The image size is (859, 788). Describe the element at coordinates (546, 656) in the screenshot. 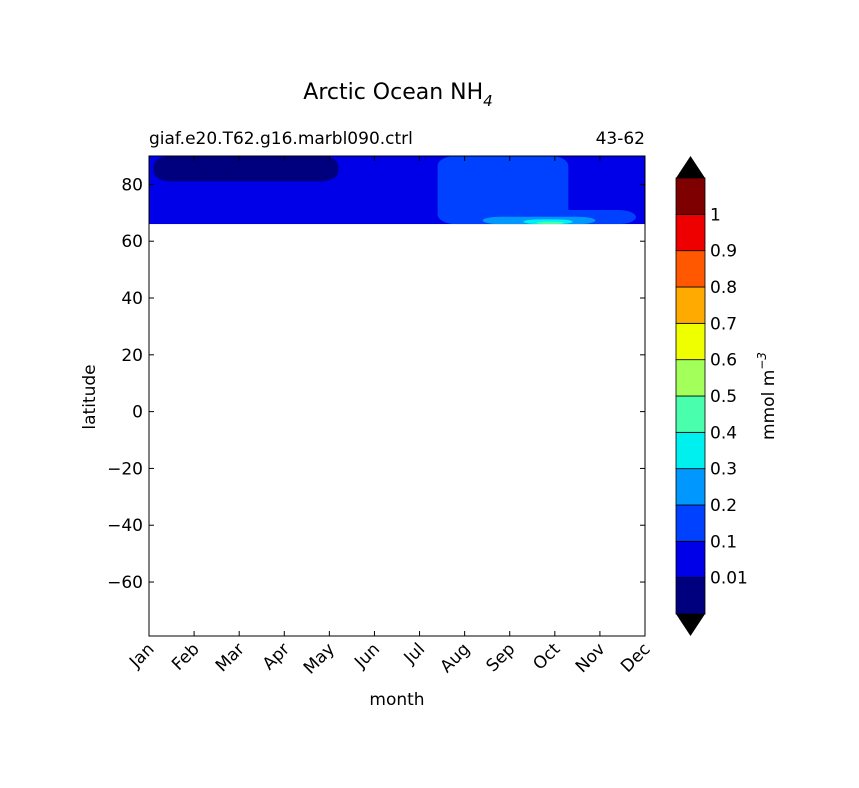

I see `x-tick-label: Oct` at that location.